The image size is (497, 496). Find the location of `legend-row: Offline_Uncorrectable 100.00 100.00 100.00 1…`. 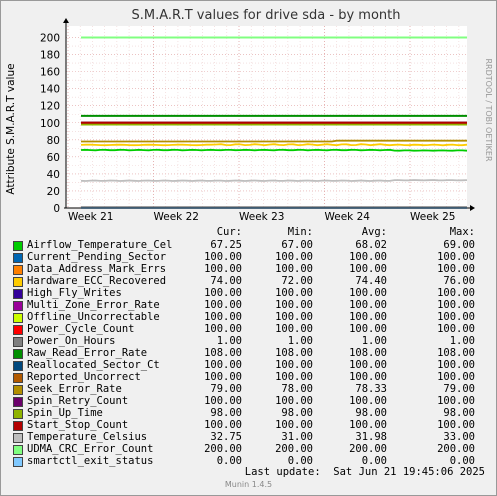

legend-row: Offline_Uncorrectable 100.00 100.00 100.00 1… is located at coordinates (248, 317).